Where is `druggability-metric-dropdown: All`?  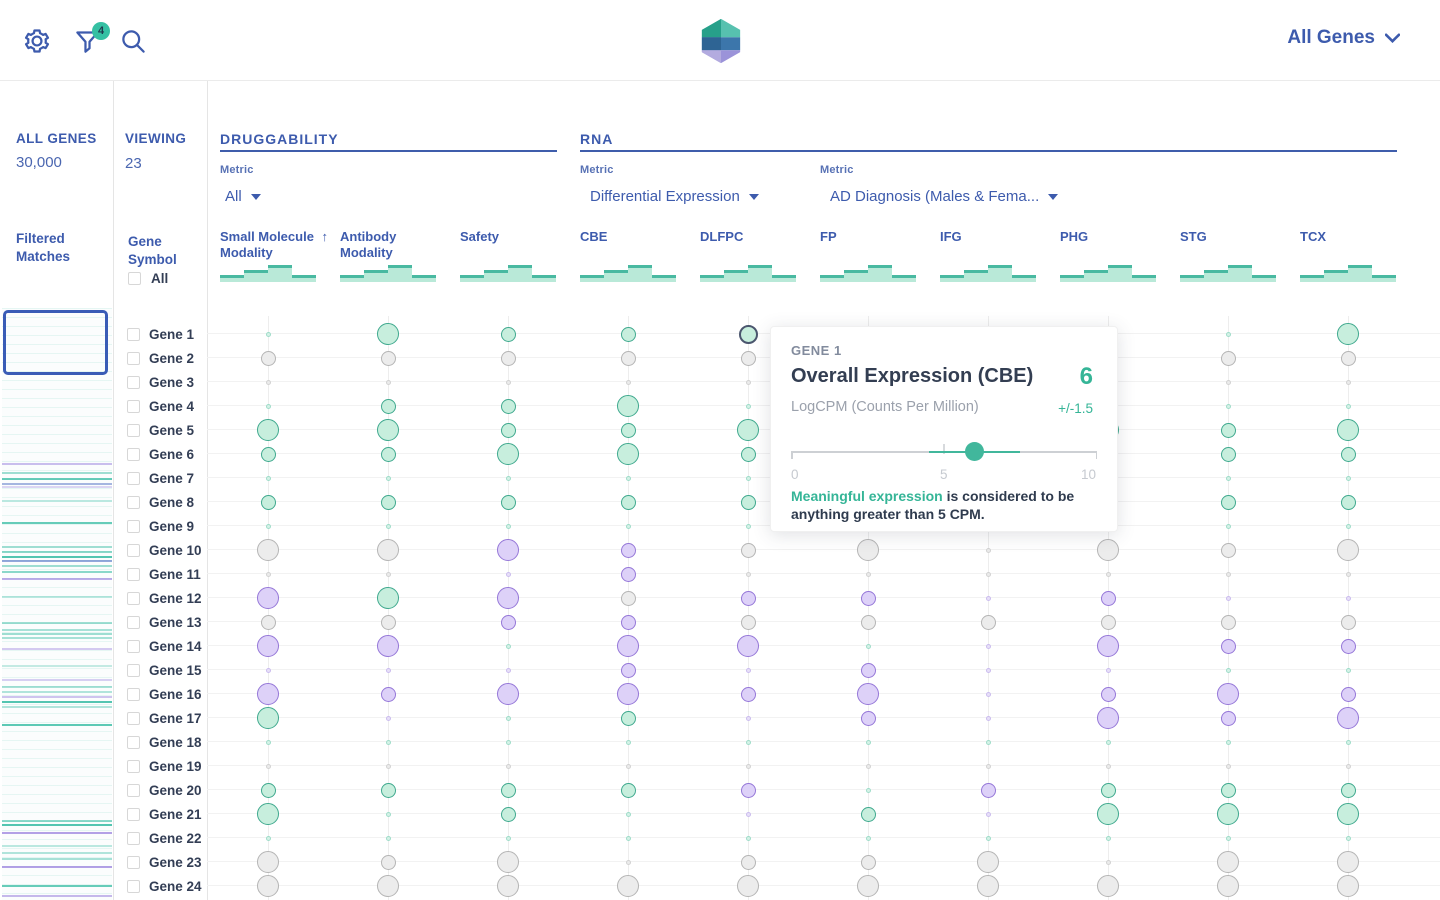 druggability-metric-dropdown: All is located at coordinates (243, 196).